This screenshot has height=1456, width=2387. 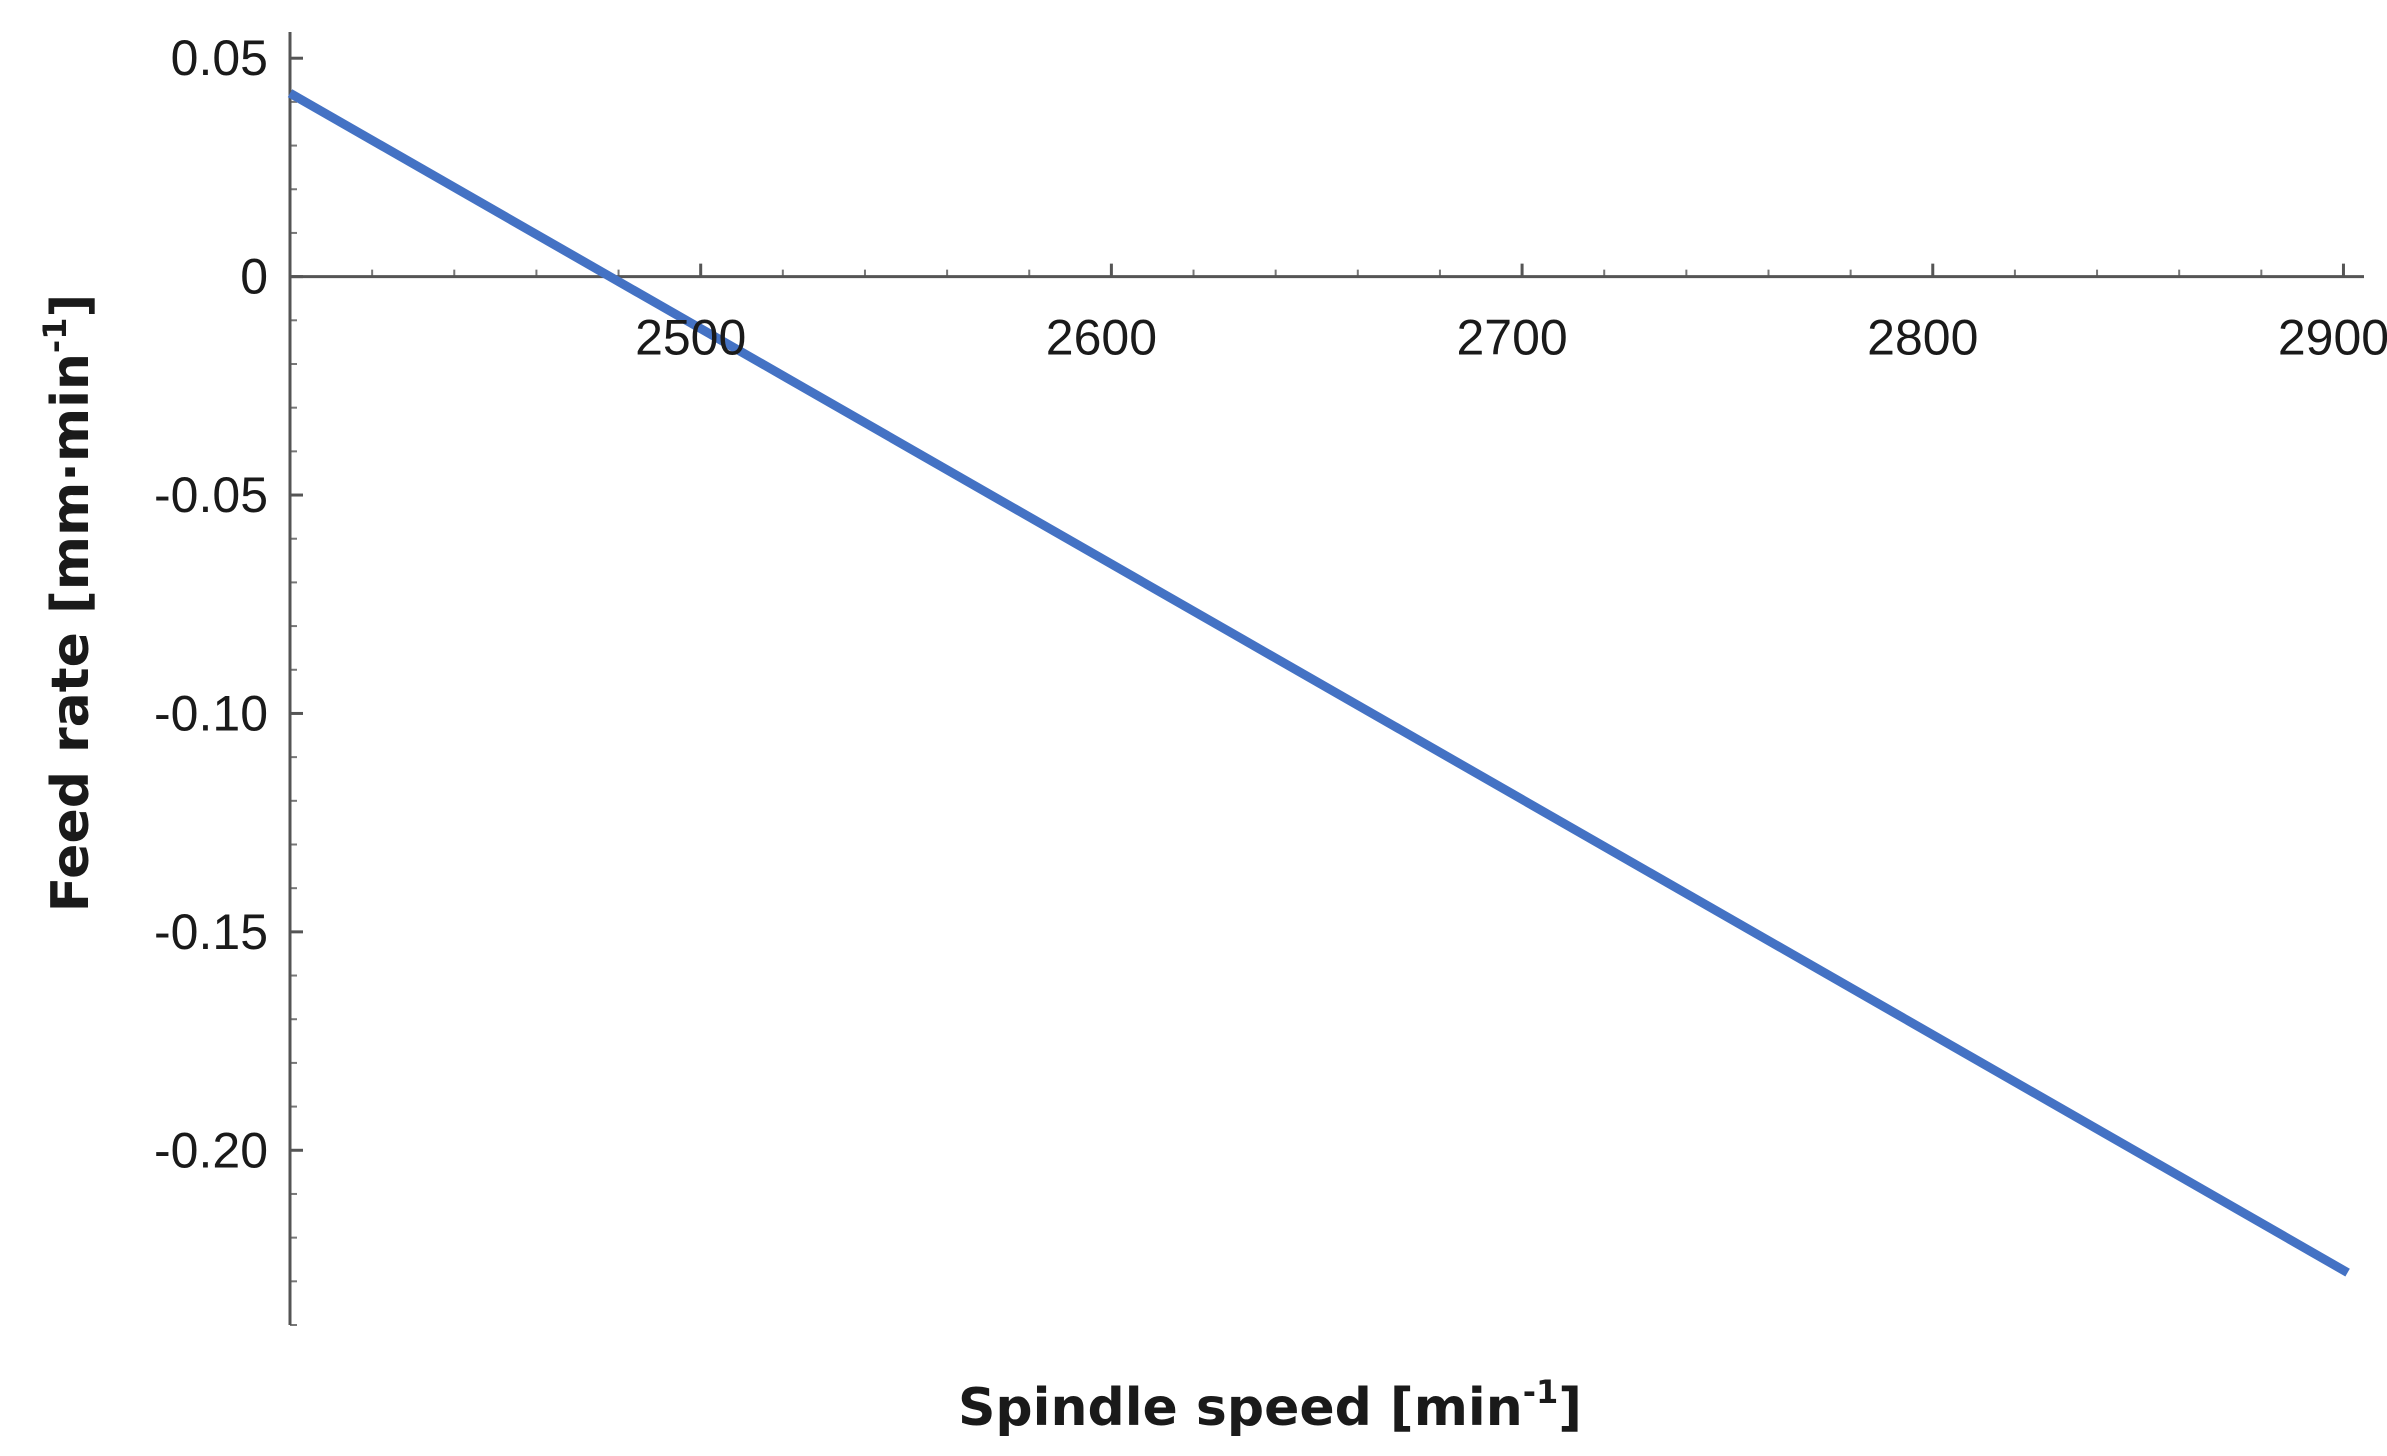 What do you see at coordinates (690, 338) in the screenshot?
I see `x-tick-label: 2500` at bounding box center [690, 338].